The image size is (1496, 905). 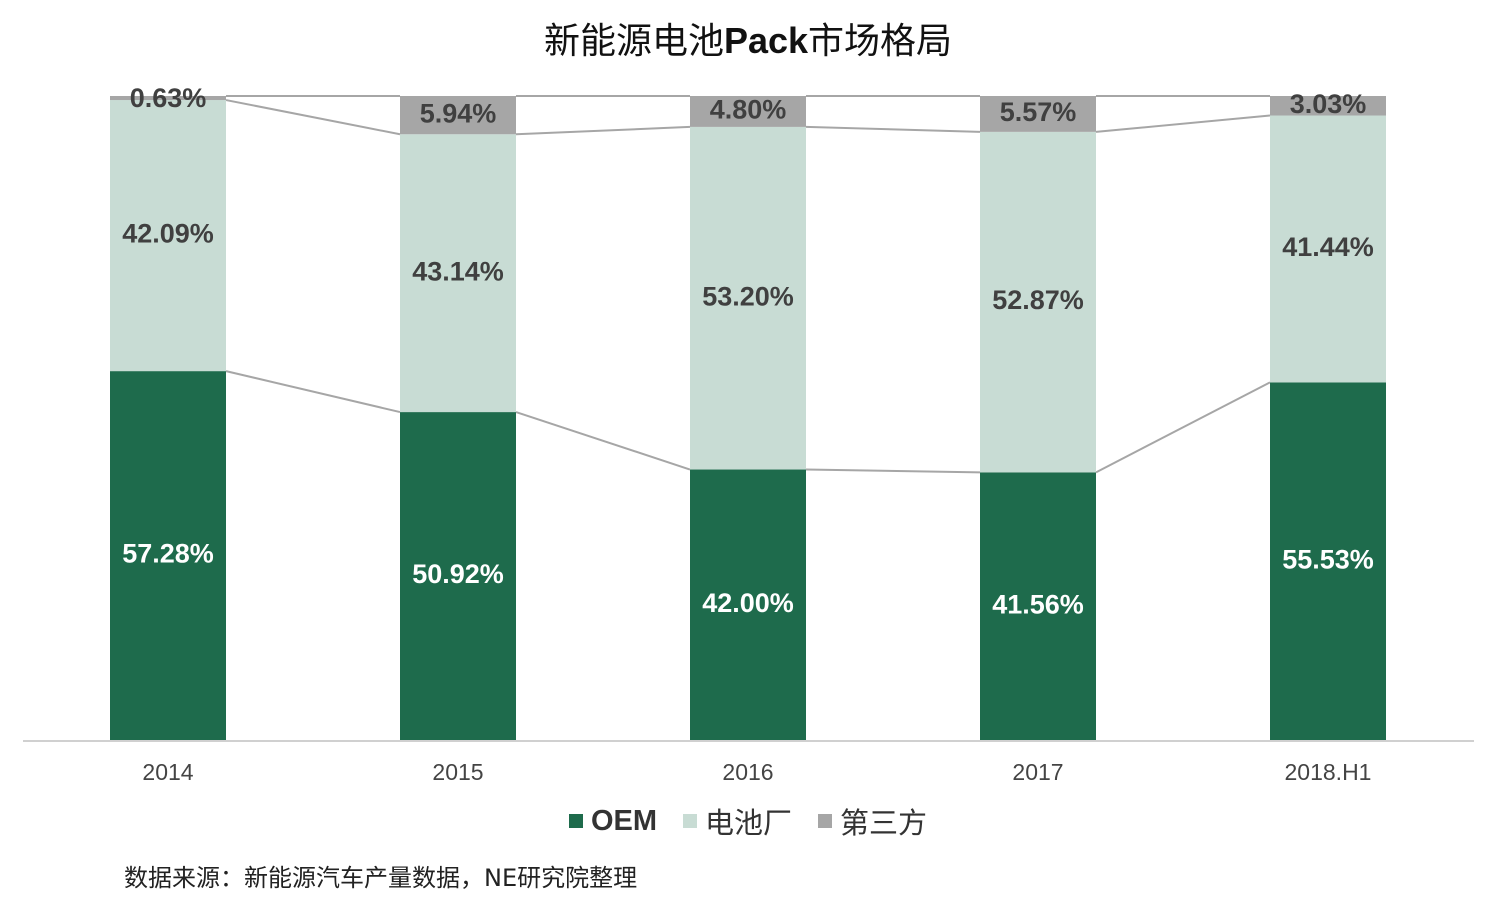 What do you see at coordinates (575, 821) in the screenshot?
I see `legend-swatch-oem` at bounding box center [575, 821].